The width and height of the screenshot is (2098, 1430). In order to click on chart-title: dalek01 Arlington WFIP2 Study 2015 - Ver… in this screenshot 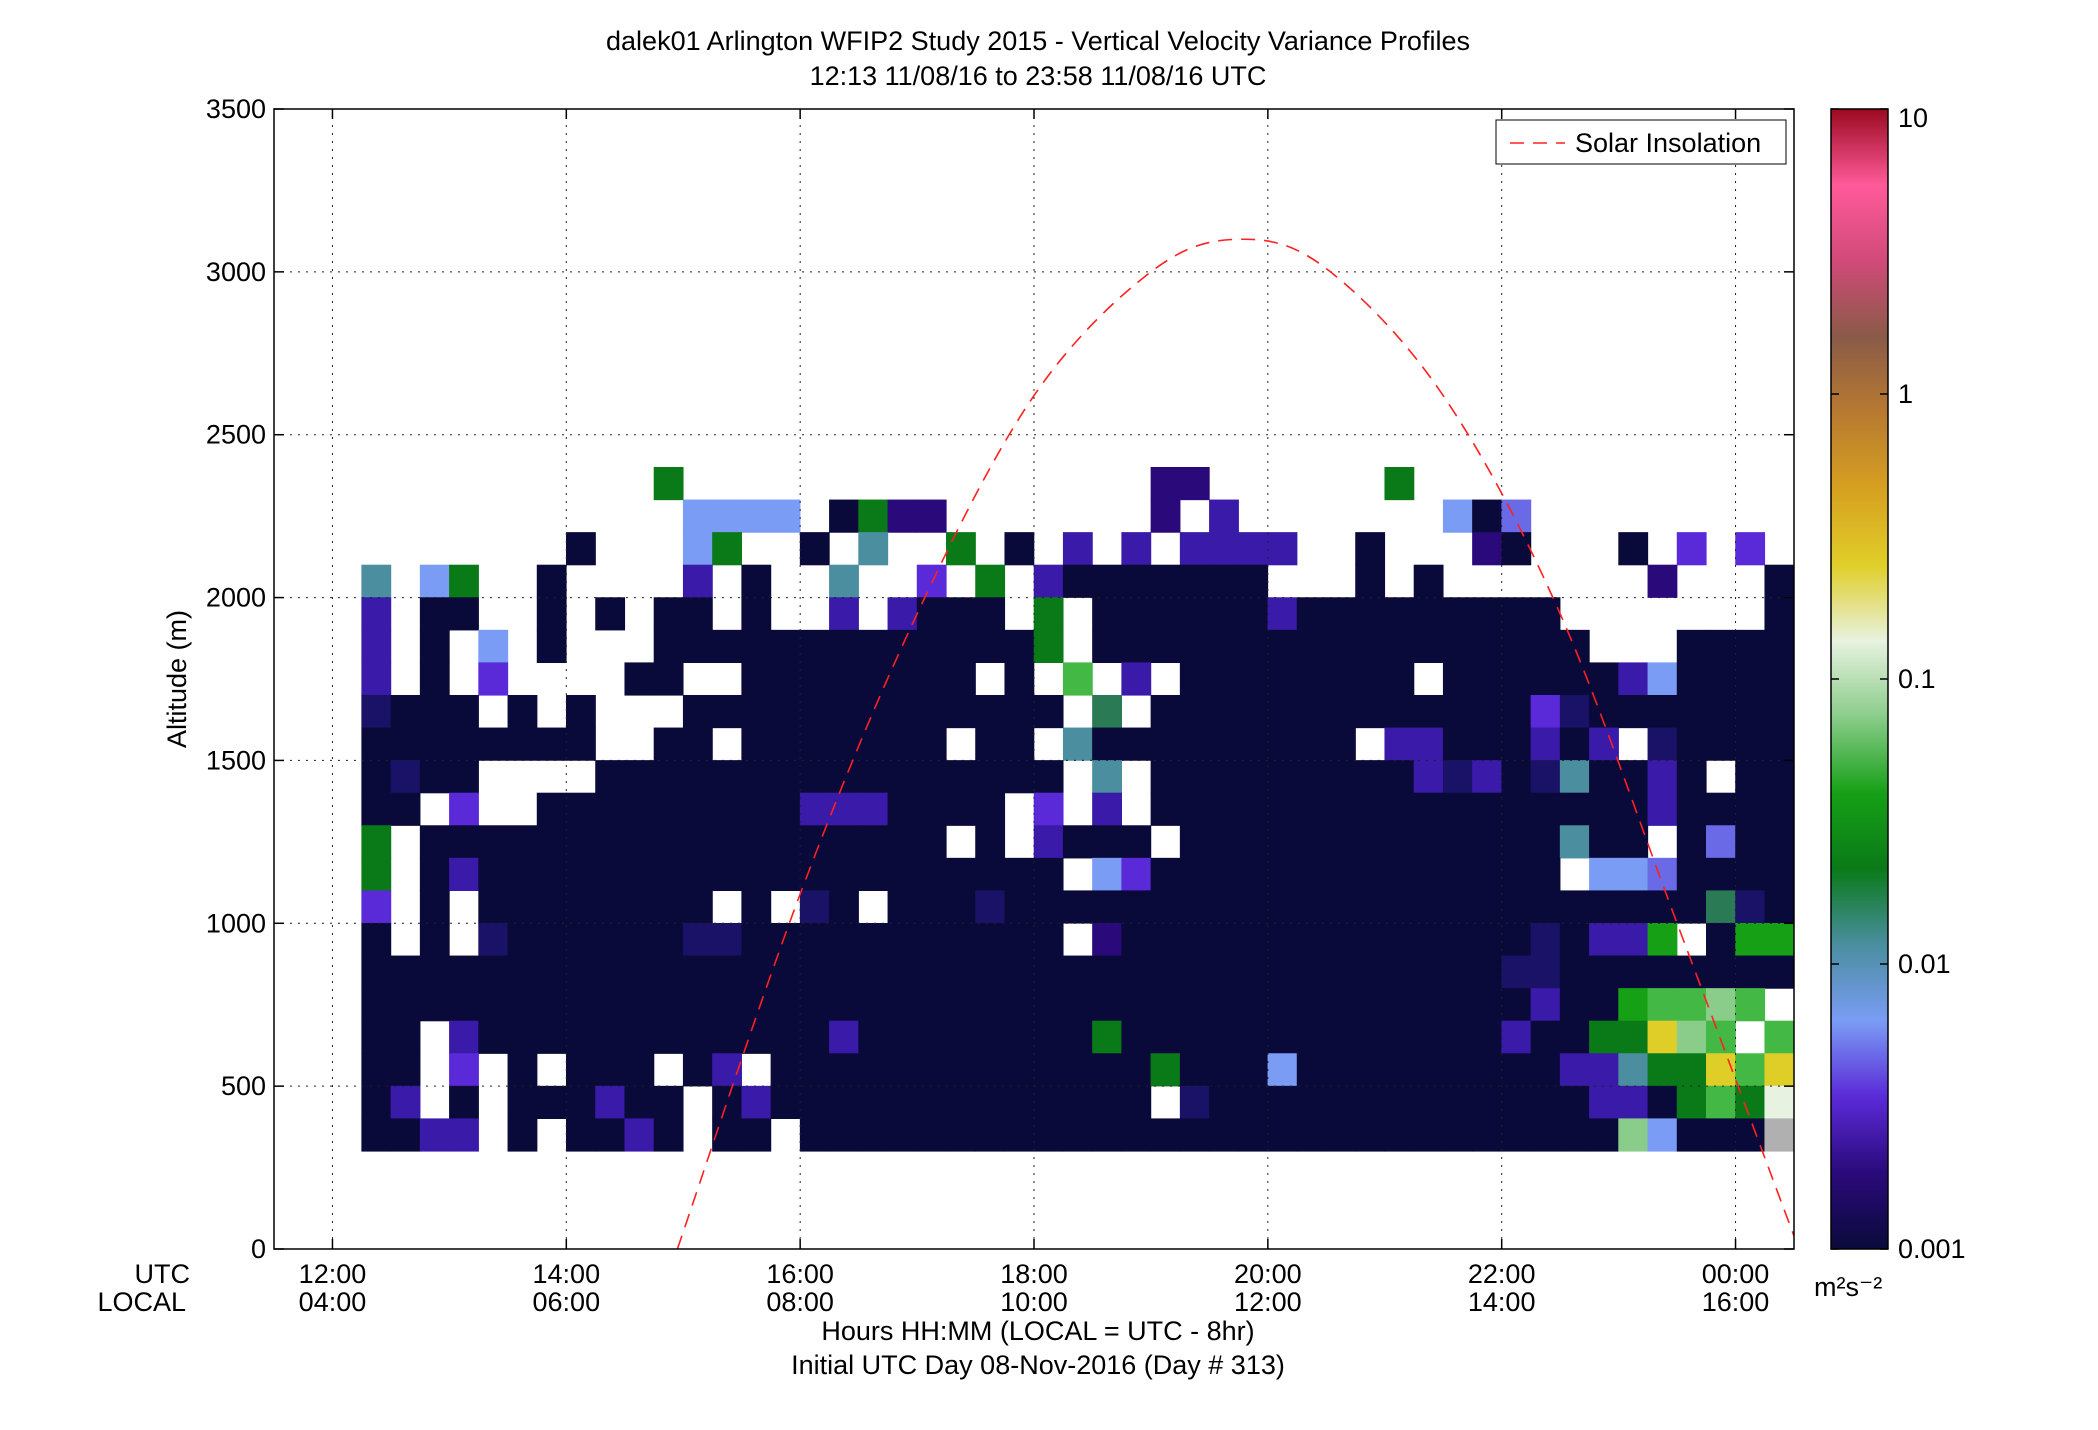, I will do `click(1038, 41)`.